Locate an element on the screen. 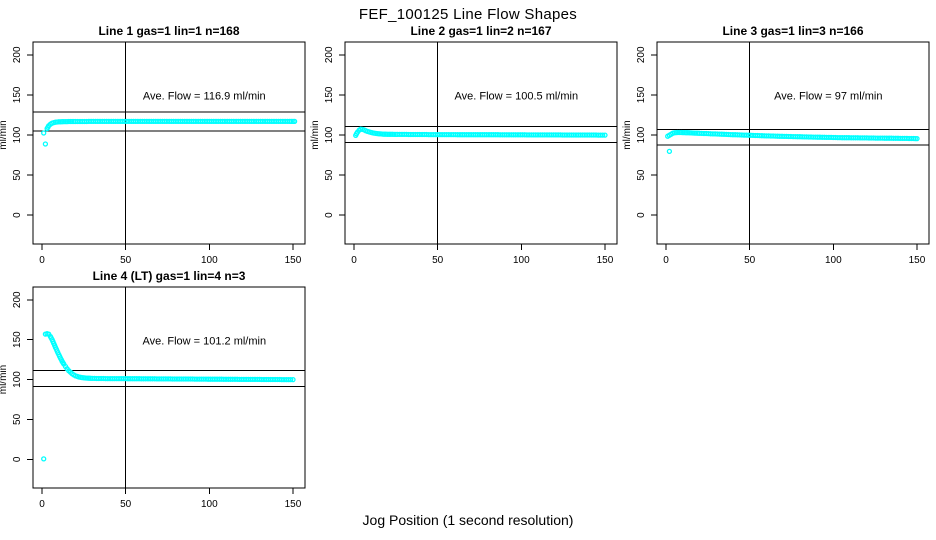 This screenshot has height=540, width=936. ave-flow-annotation: Ave. Flow = 101.2 ml/min is located at coordinates (204, 341).